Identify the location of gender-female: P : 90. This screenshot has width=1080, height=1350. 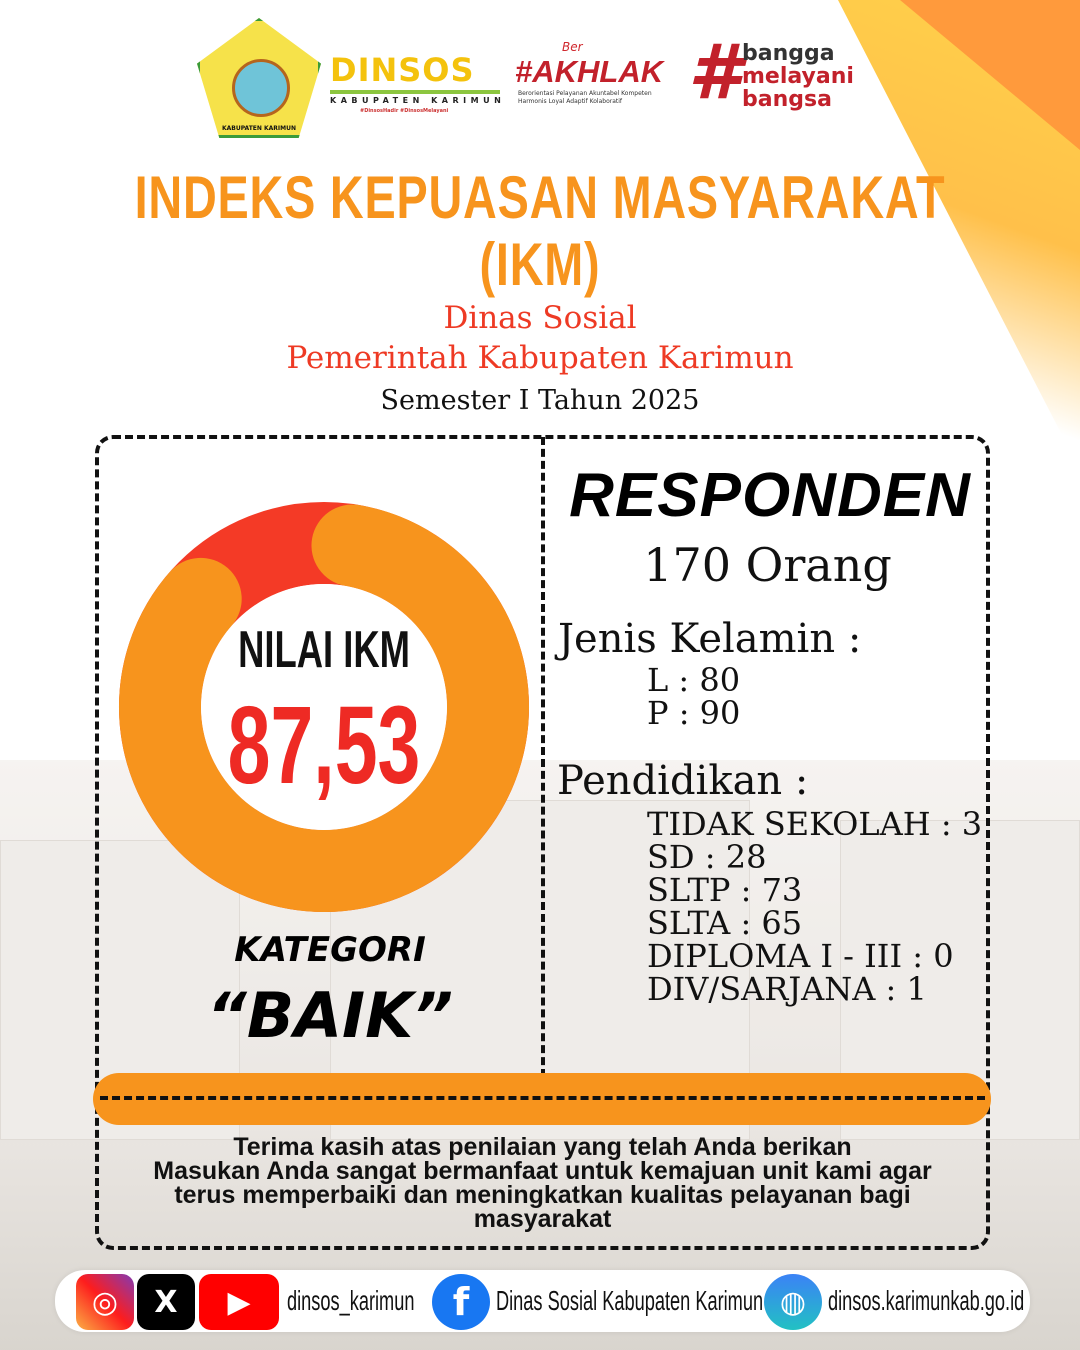
(694, 713).